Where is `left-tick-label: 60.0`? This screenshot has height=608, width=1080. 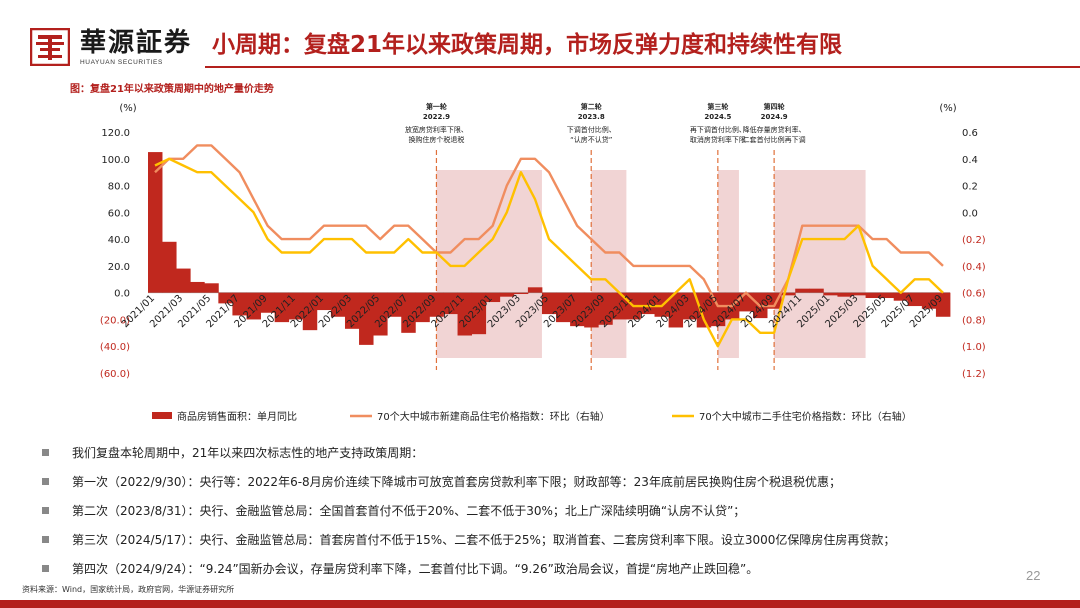
left-tick-label: 60.0 is located at coordinates (119, 213).